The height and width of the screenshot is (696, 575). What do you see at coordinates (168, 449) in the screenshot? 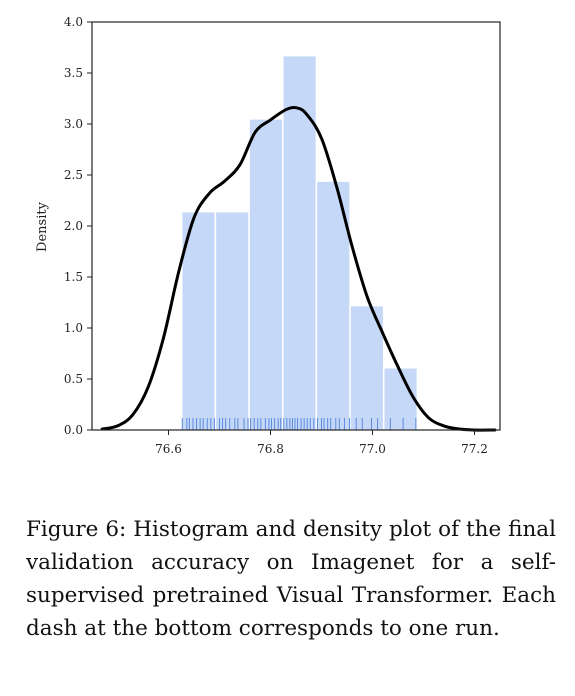
I see `x-tick-label: 76.6` at bounding box center [168, 449].